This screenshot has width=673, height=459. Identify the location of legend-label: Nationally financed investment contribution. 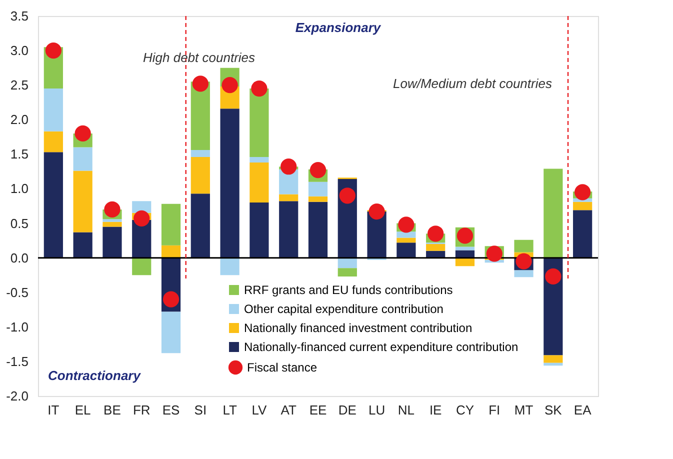
(358, 328).